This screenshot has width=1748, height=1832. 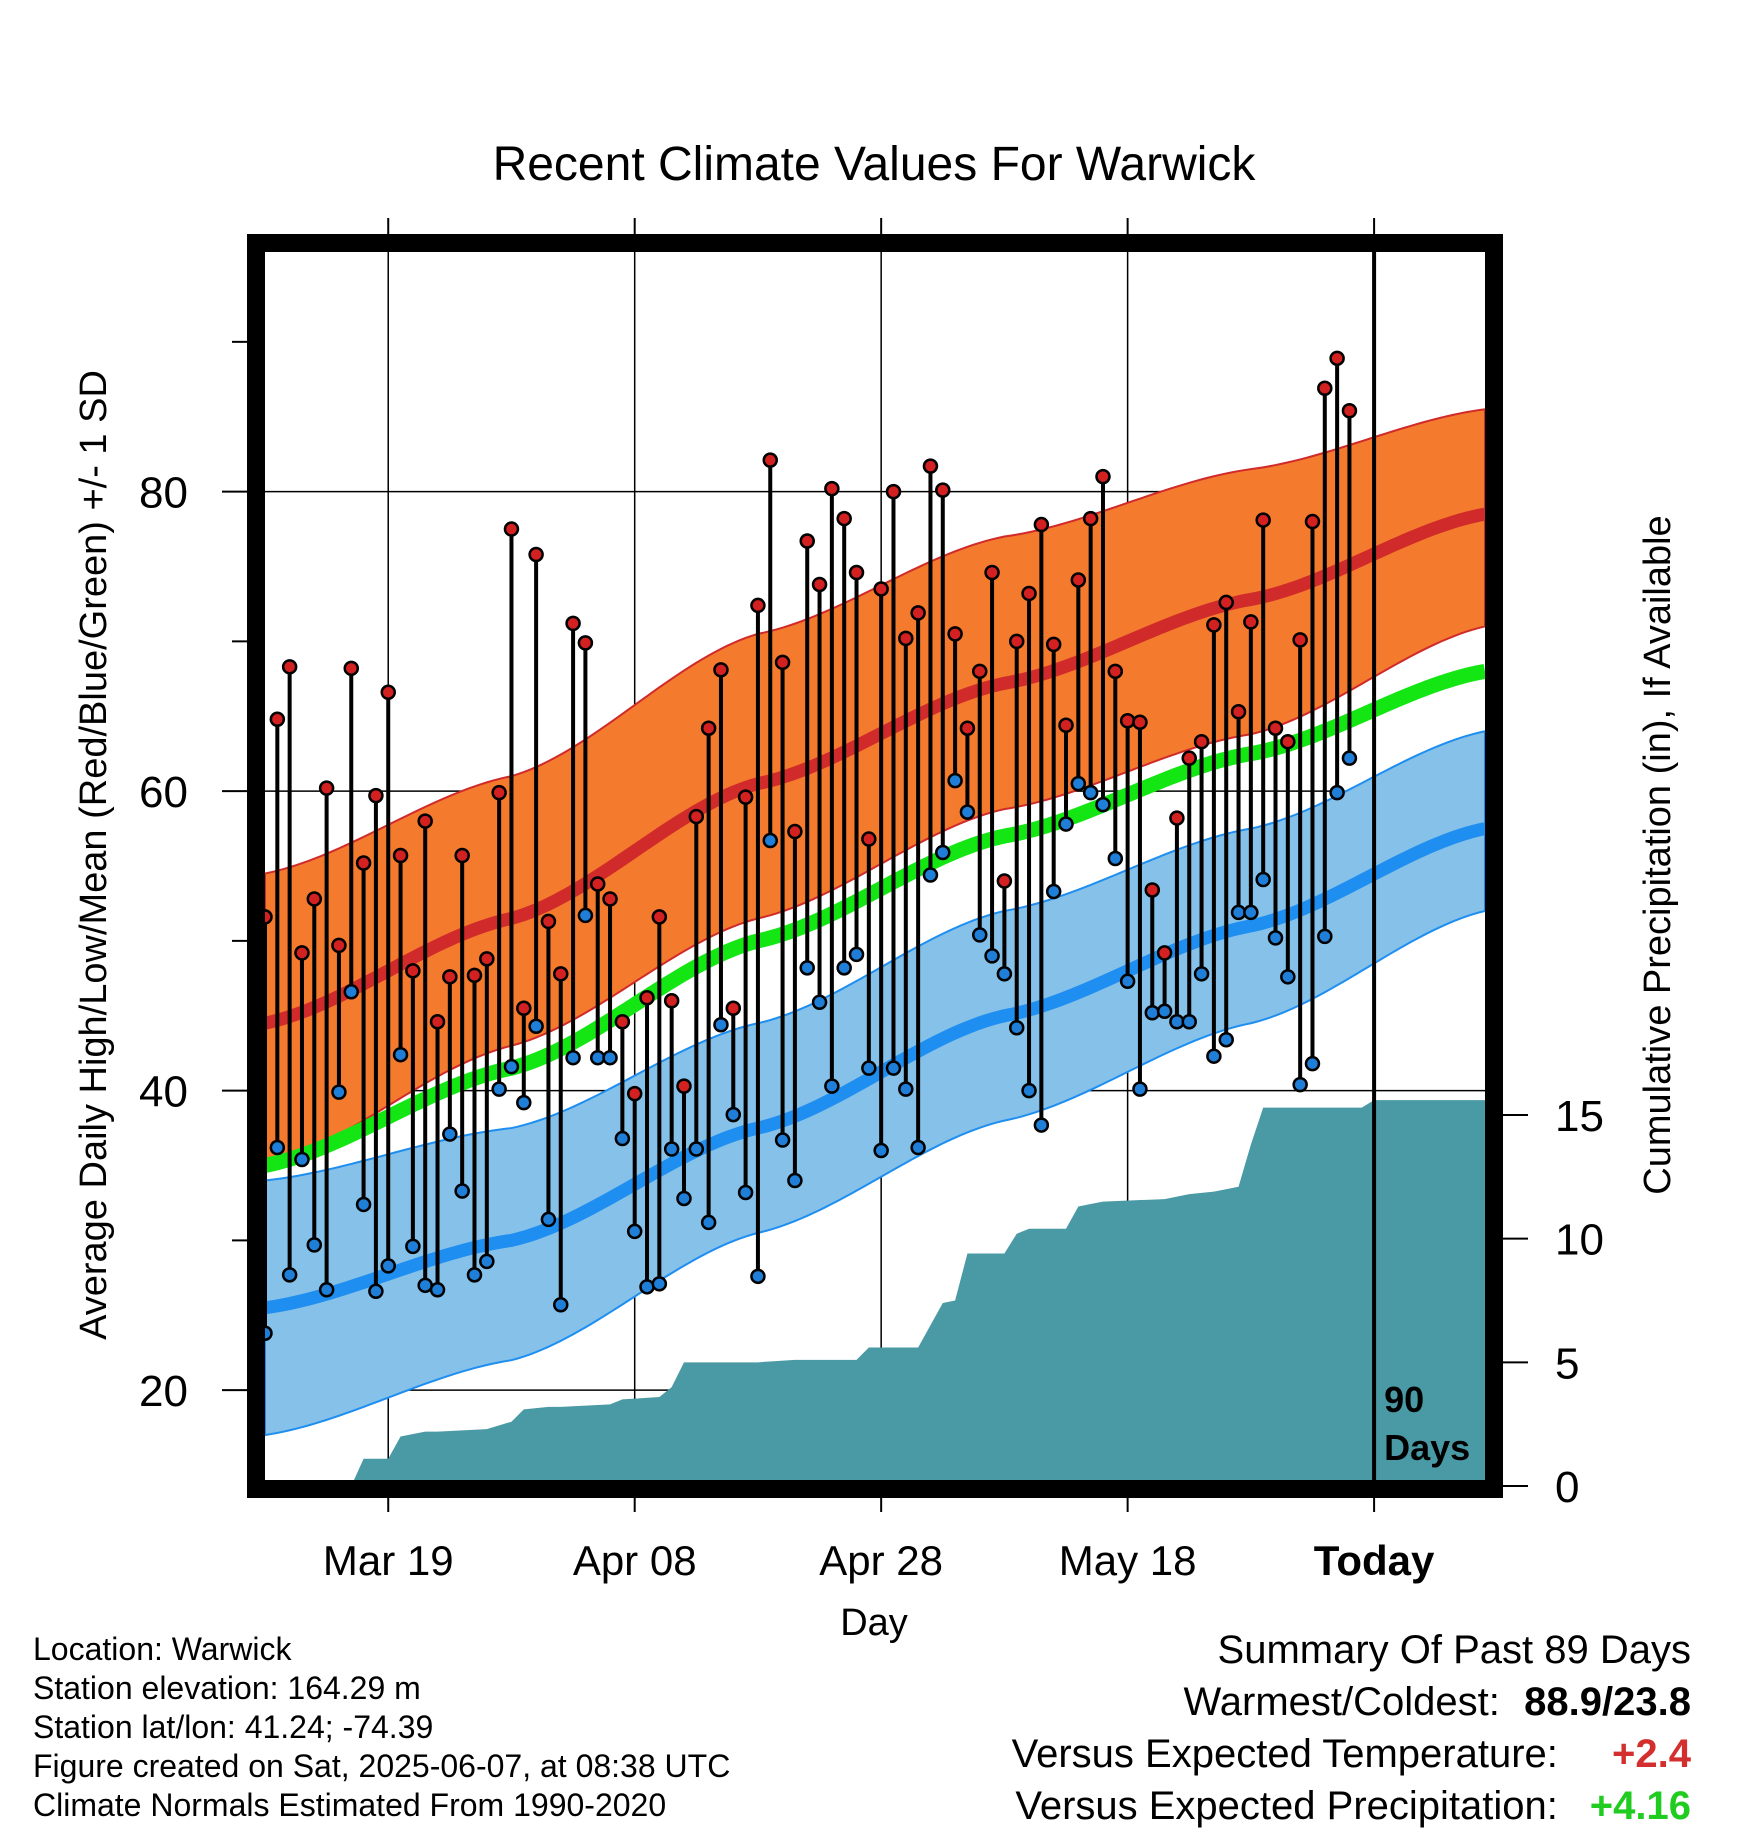 What do you see at coordinates (1607, 1702) in the screenshot?
I see `warmest-coldest-value: 88.9/23.8` at bounding box center [1607, 1702].